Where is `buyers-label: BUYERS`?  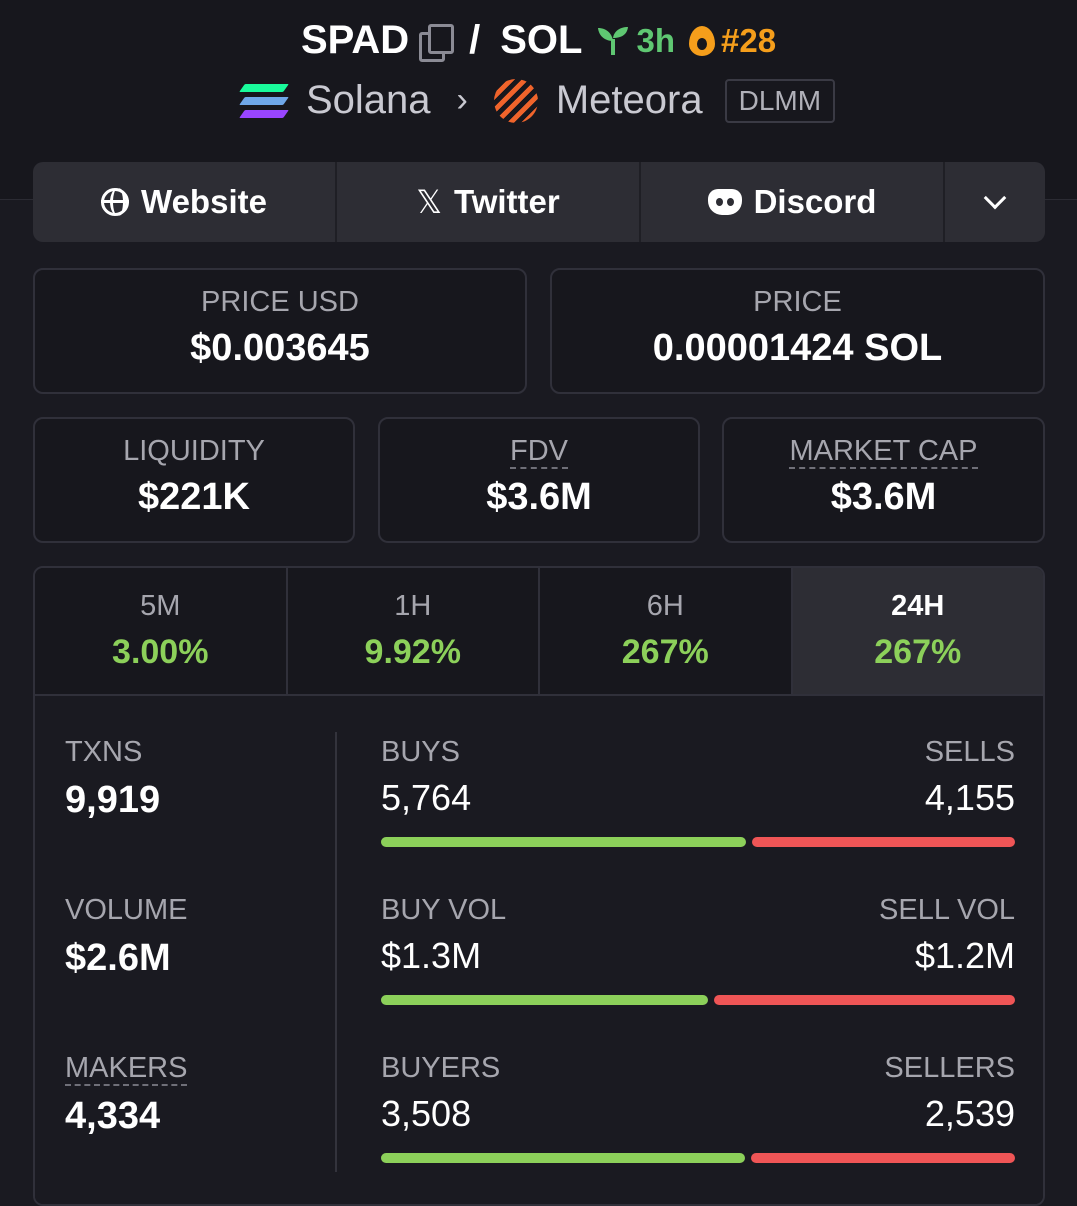 buyers-label: BUYERS is located at coordinates (441, 1068).